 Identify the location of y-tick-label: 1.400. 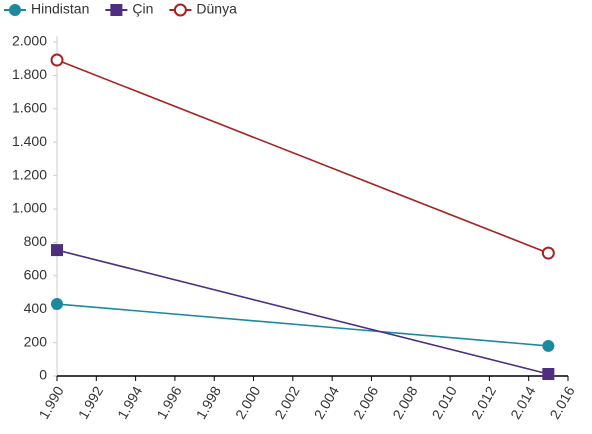
(29, 141).